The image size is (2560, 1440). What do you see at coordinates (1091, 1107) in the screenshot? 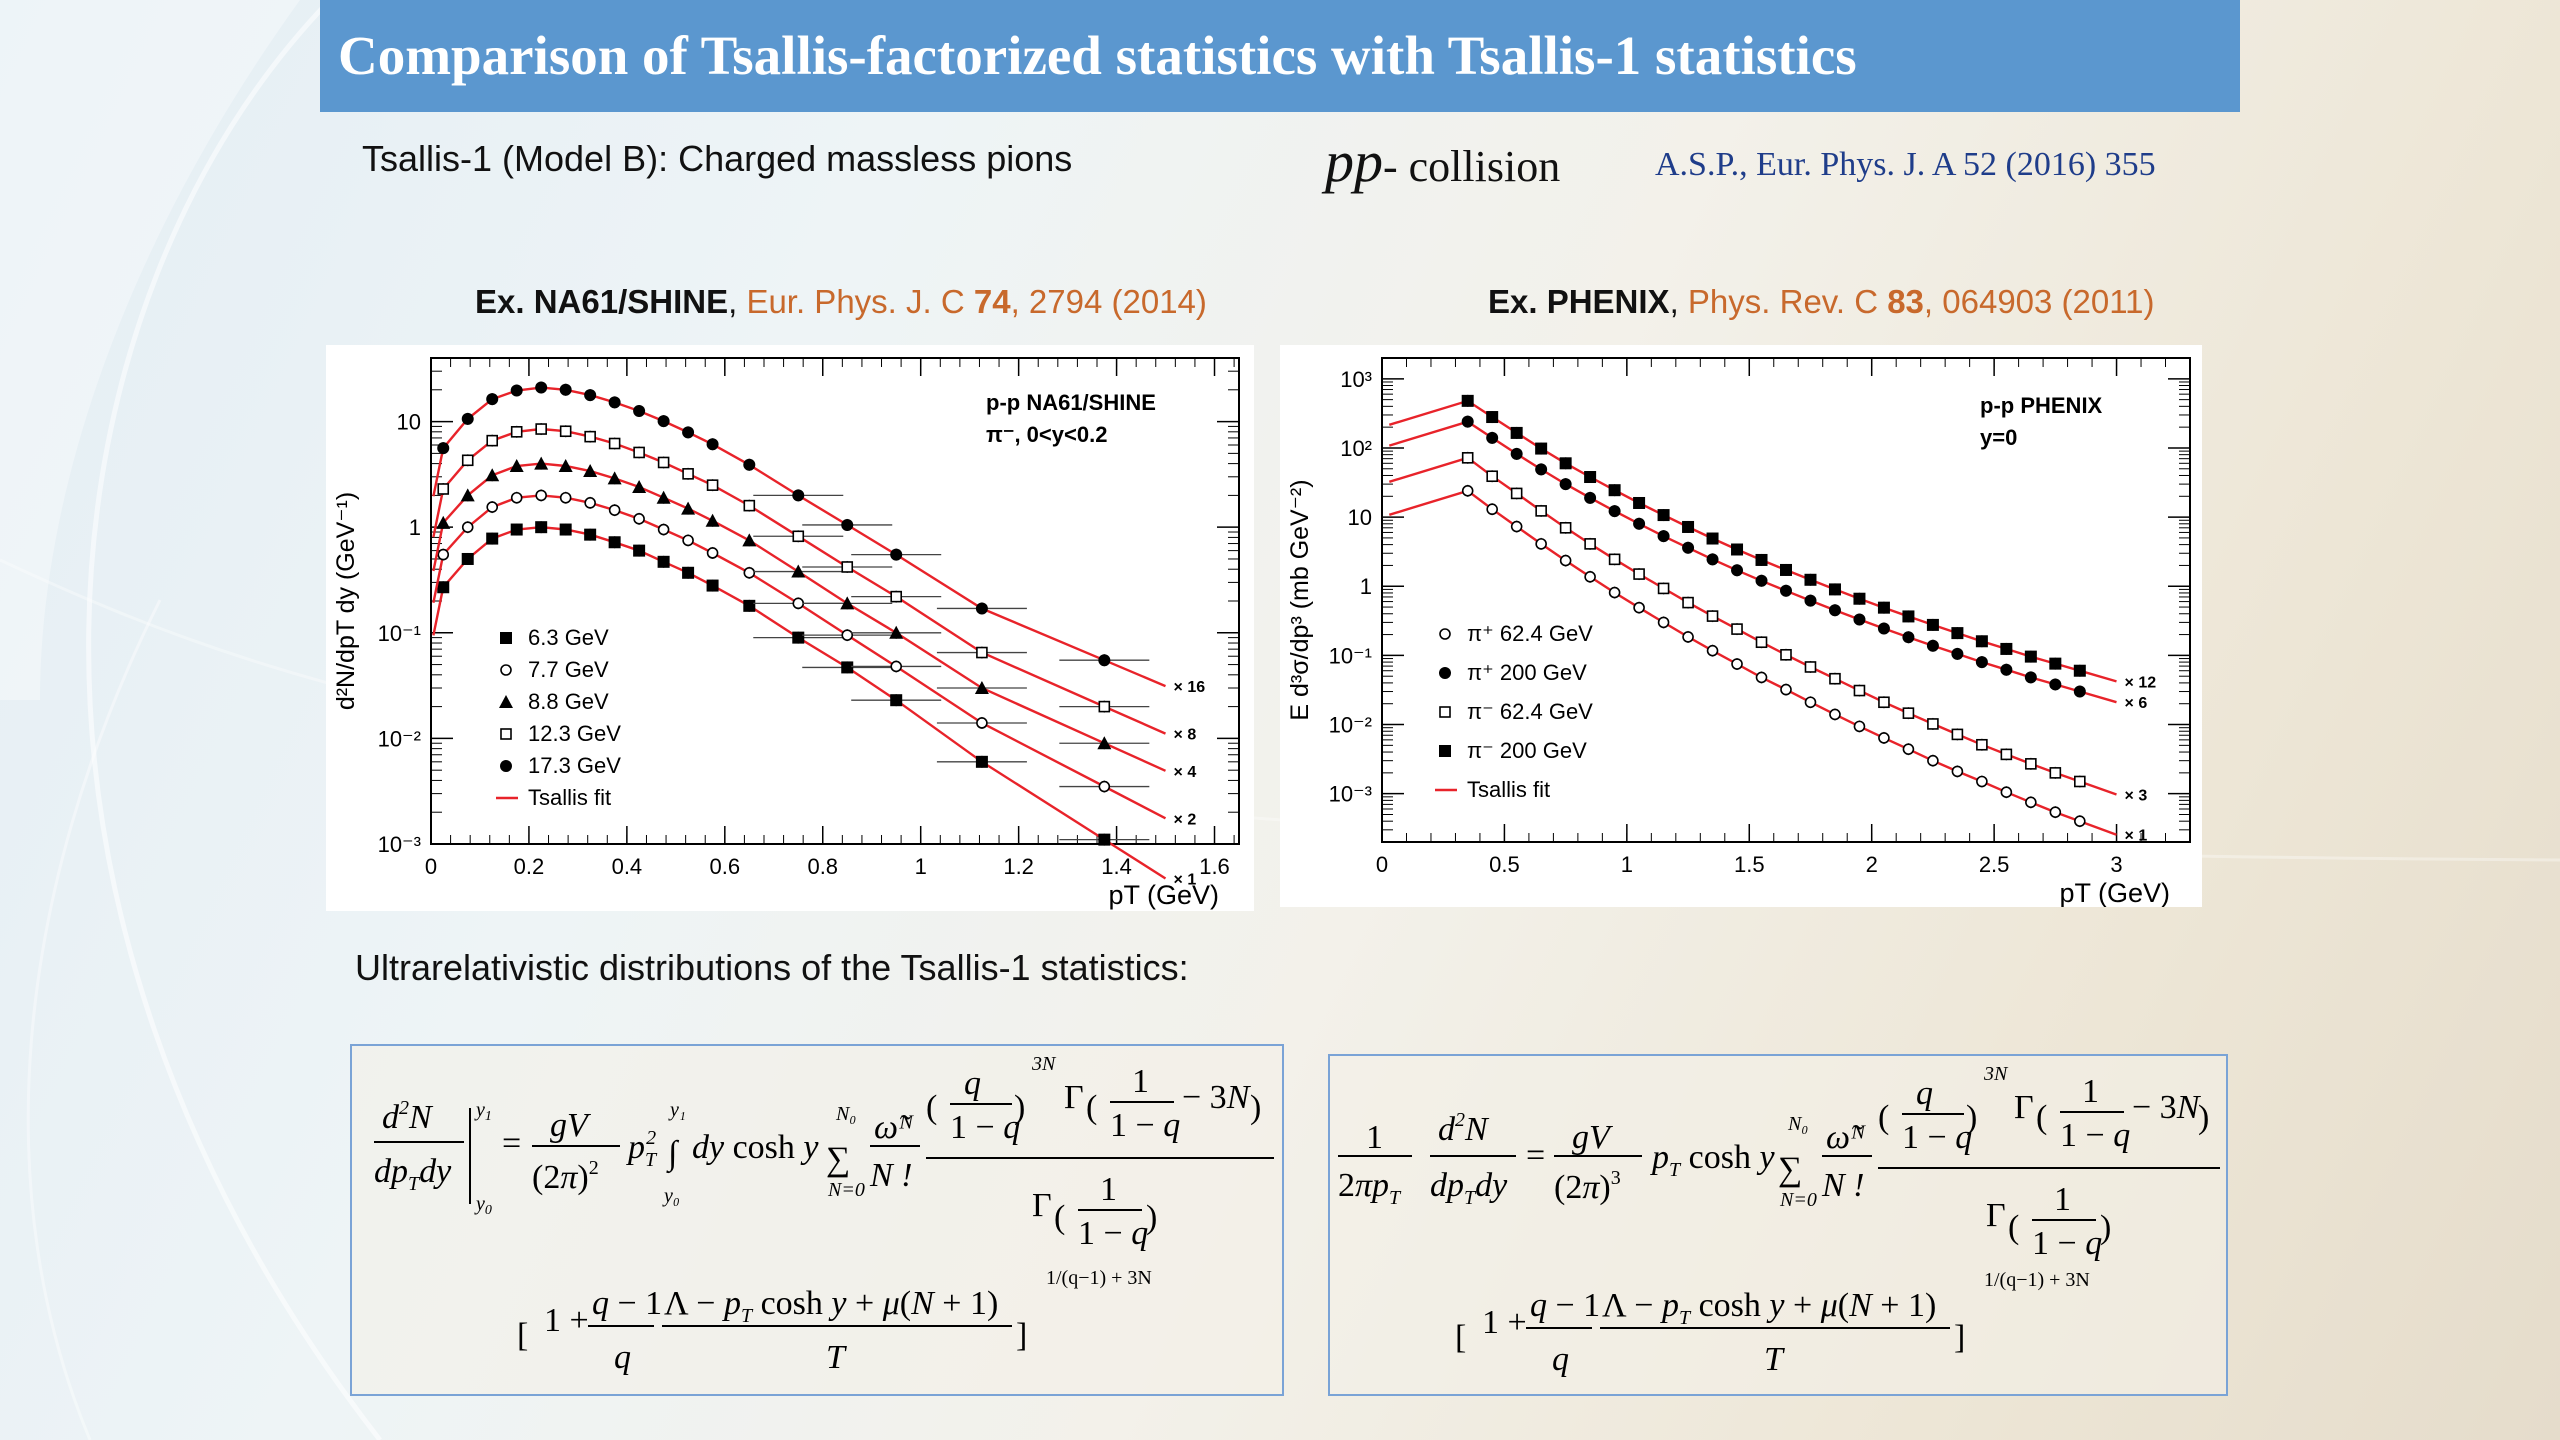
I see `fl-gparen-open: (` at bounding box center [1091, 1107].